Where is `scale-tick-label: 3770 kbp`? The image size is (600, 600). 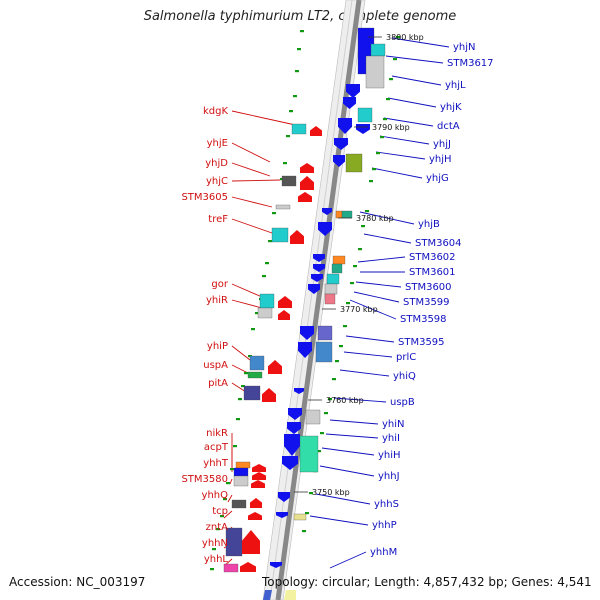 scale-tick-label: 3770 kbp is located at coordinates (359, 309).